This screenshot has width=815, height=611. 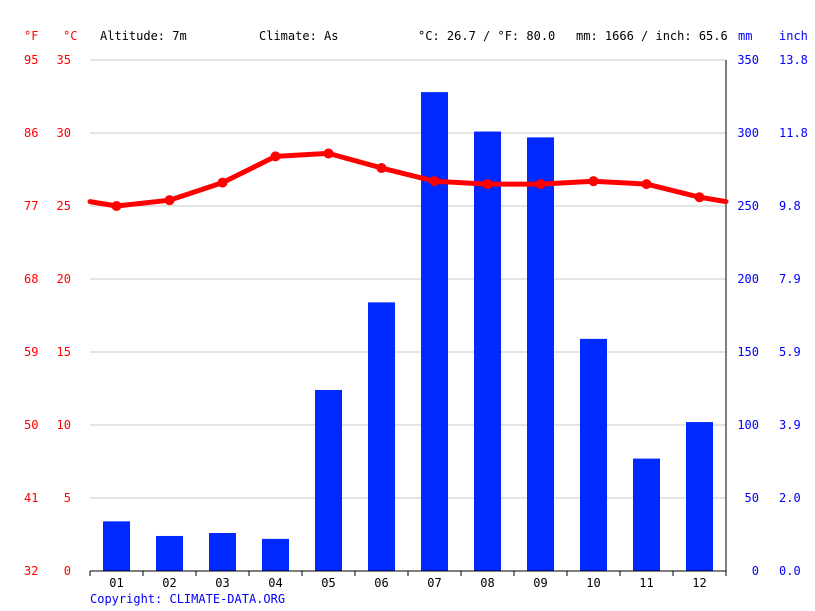 What do you see at coordinates (790, 279) in the screenshot?
I see `y-tick-inch: 7.9` at bounding box center [790, 279].